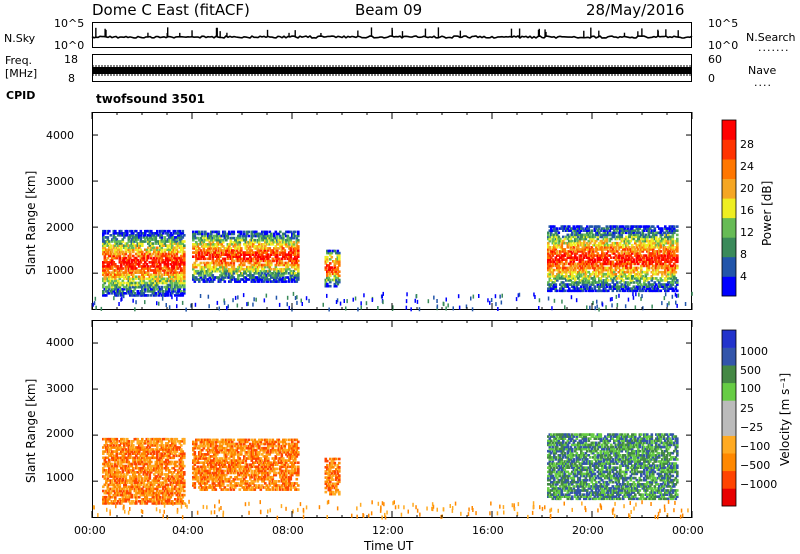 The height and width of the screenshot is (554, 800). Describe the element at coordinates (743, 254) in the screenshot. I see `power-cb-tick-8: 8` at that location.